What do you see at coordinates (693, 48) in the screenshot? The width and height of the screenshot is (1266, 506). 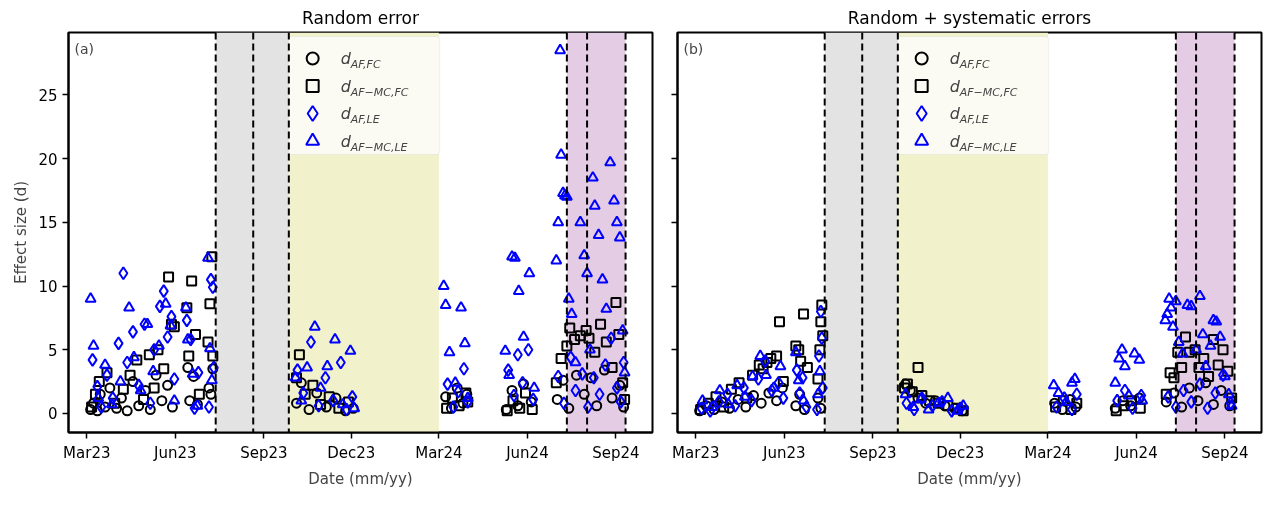 I see `annotation: (b)` at bounding box center [693, 48].